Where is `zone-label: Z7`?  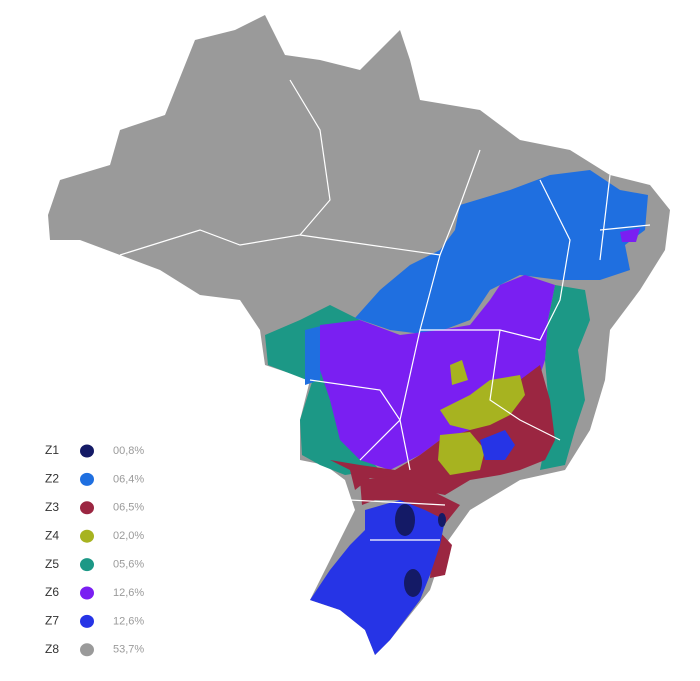 zone-label: Z7 is located at coordinates (52, 621).